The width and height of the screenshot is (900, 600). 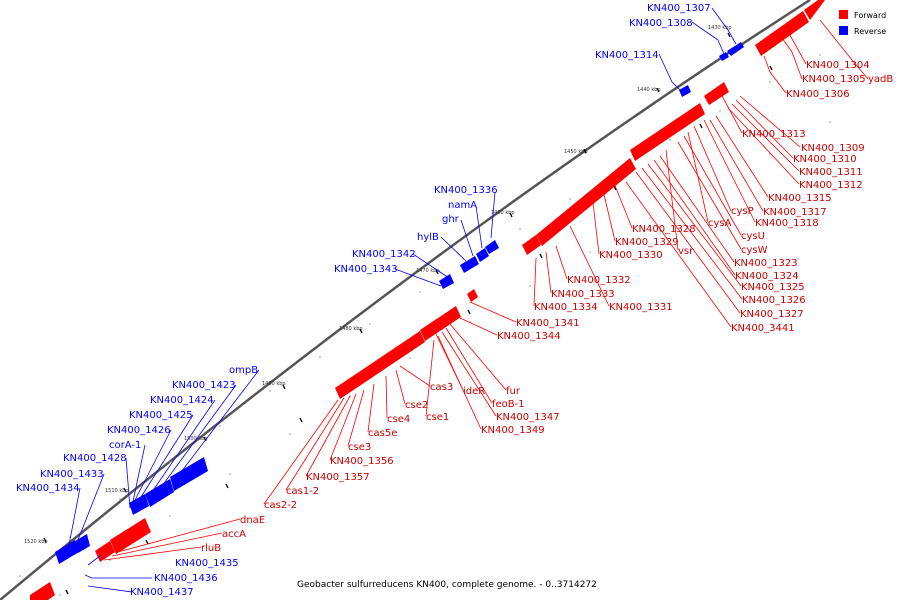 I want to click on tick-label: 1450 kbp, so click(x=576, y=152).